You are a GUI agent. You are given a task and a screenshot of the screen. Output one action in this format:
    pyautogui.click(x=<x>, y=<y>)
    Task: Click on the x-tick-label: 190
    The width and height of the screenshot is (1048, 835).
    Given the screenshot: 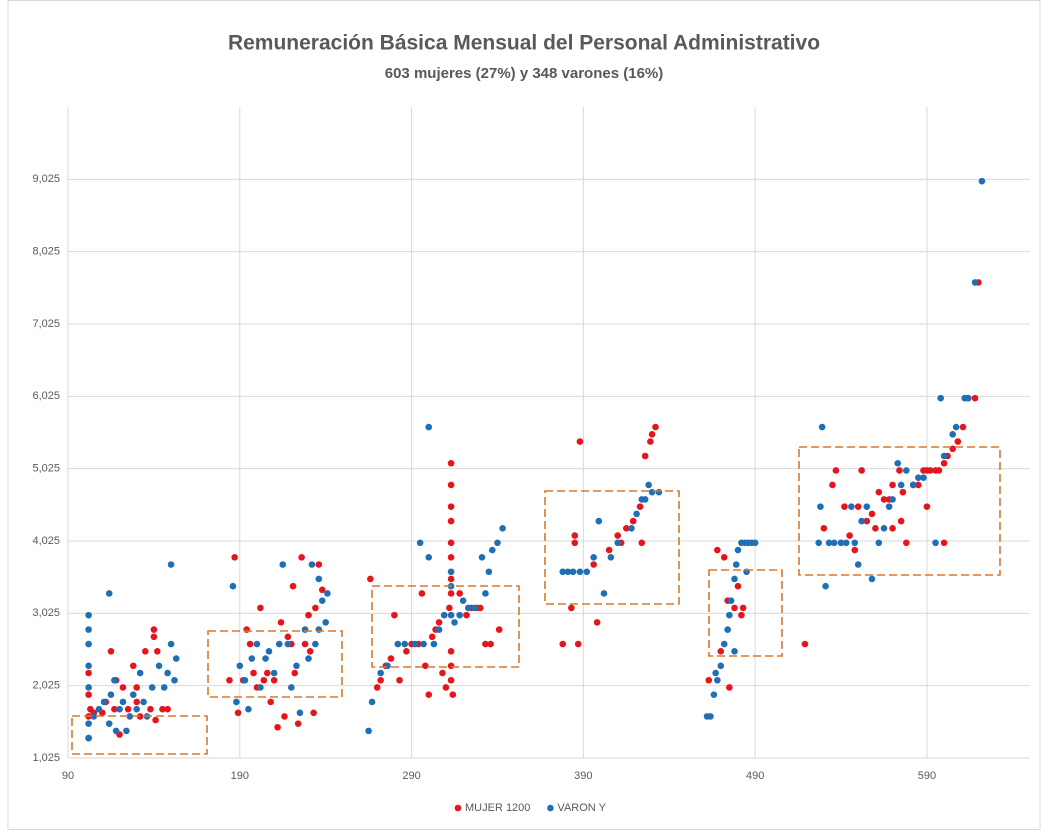 What is the action you would take?
    pyautogui.click(x=240, y=776)
    